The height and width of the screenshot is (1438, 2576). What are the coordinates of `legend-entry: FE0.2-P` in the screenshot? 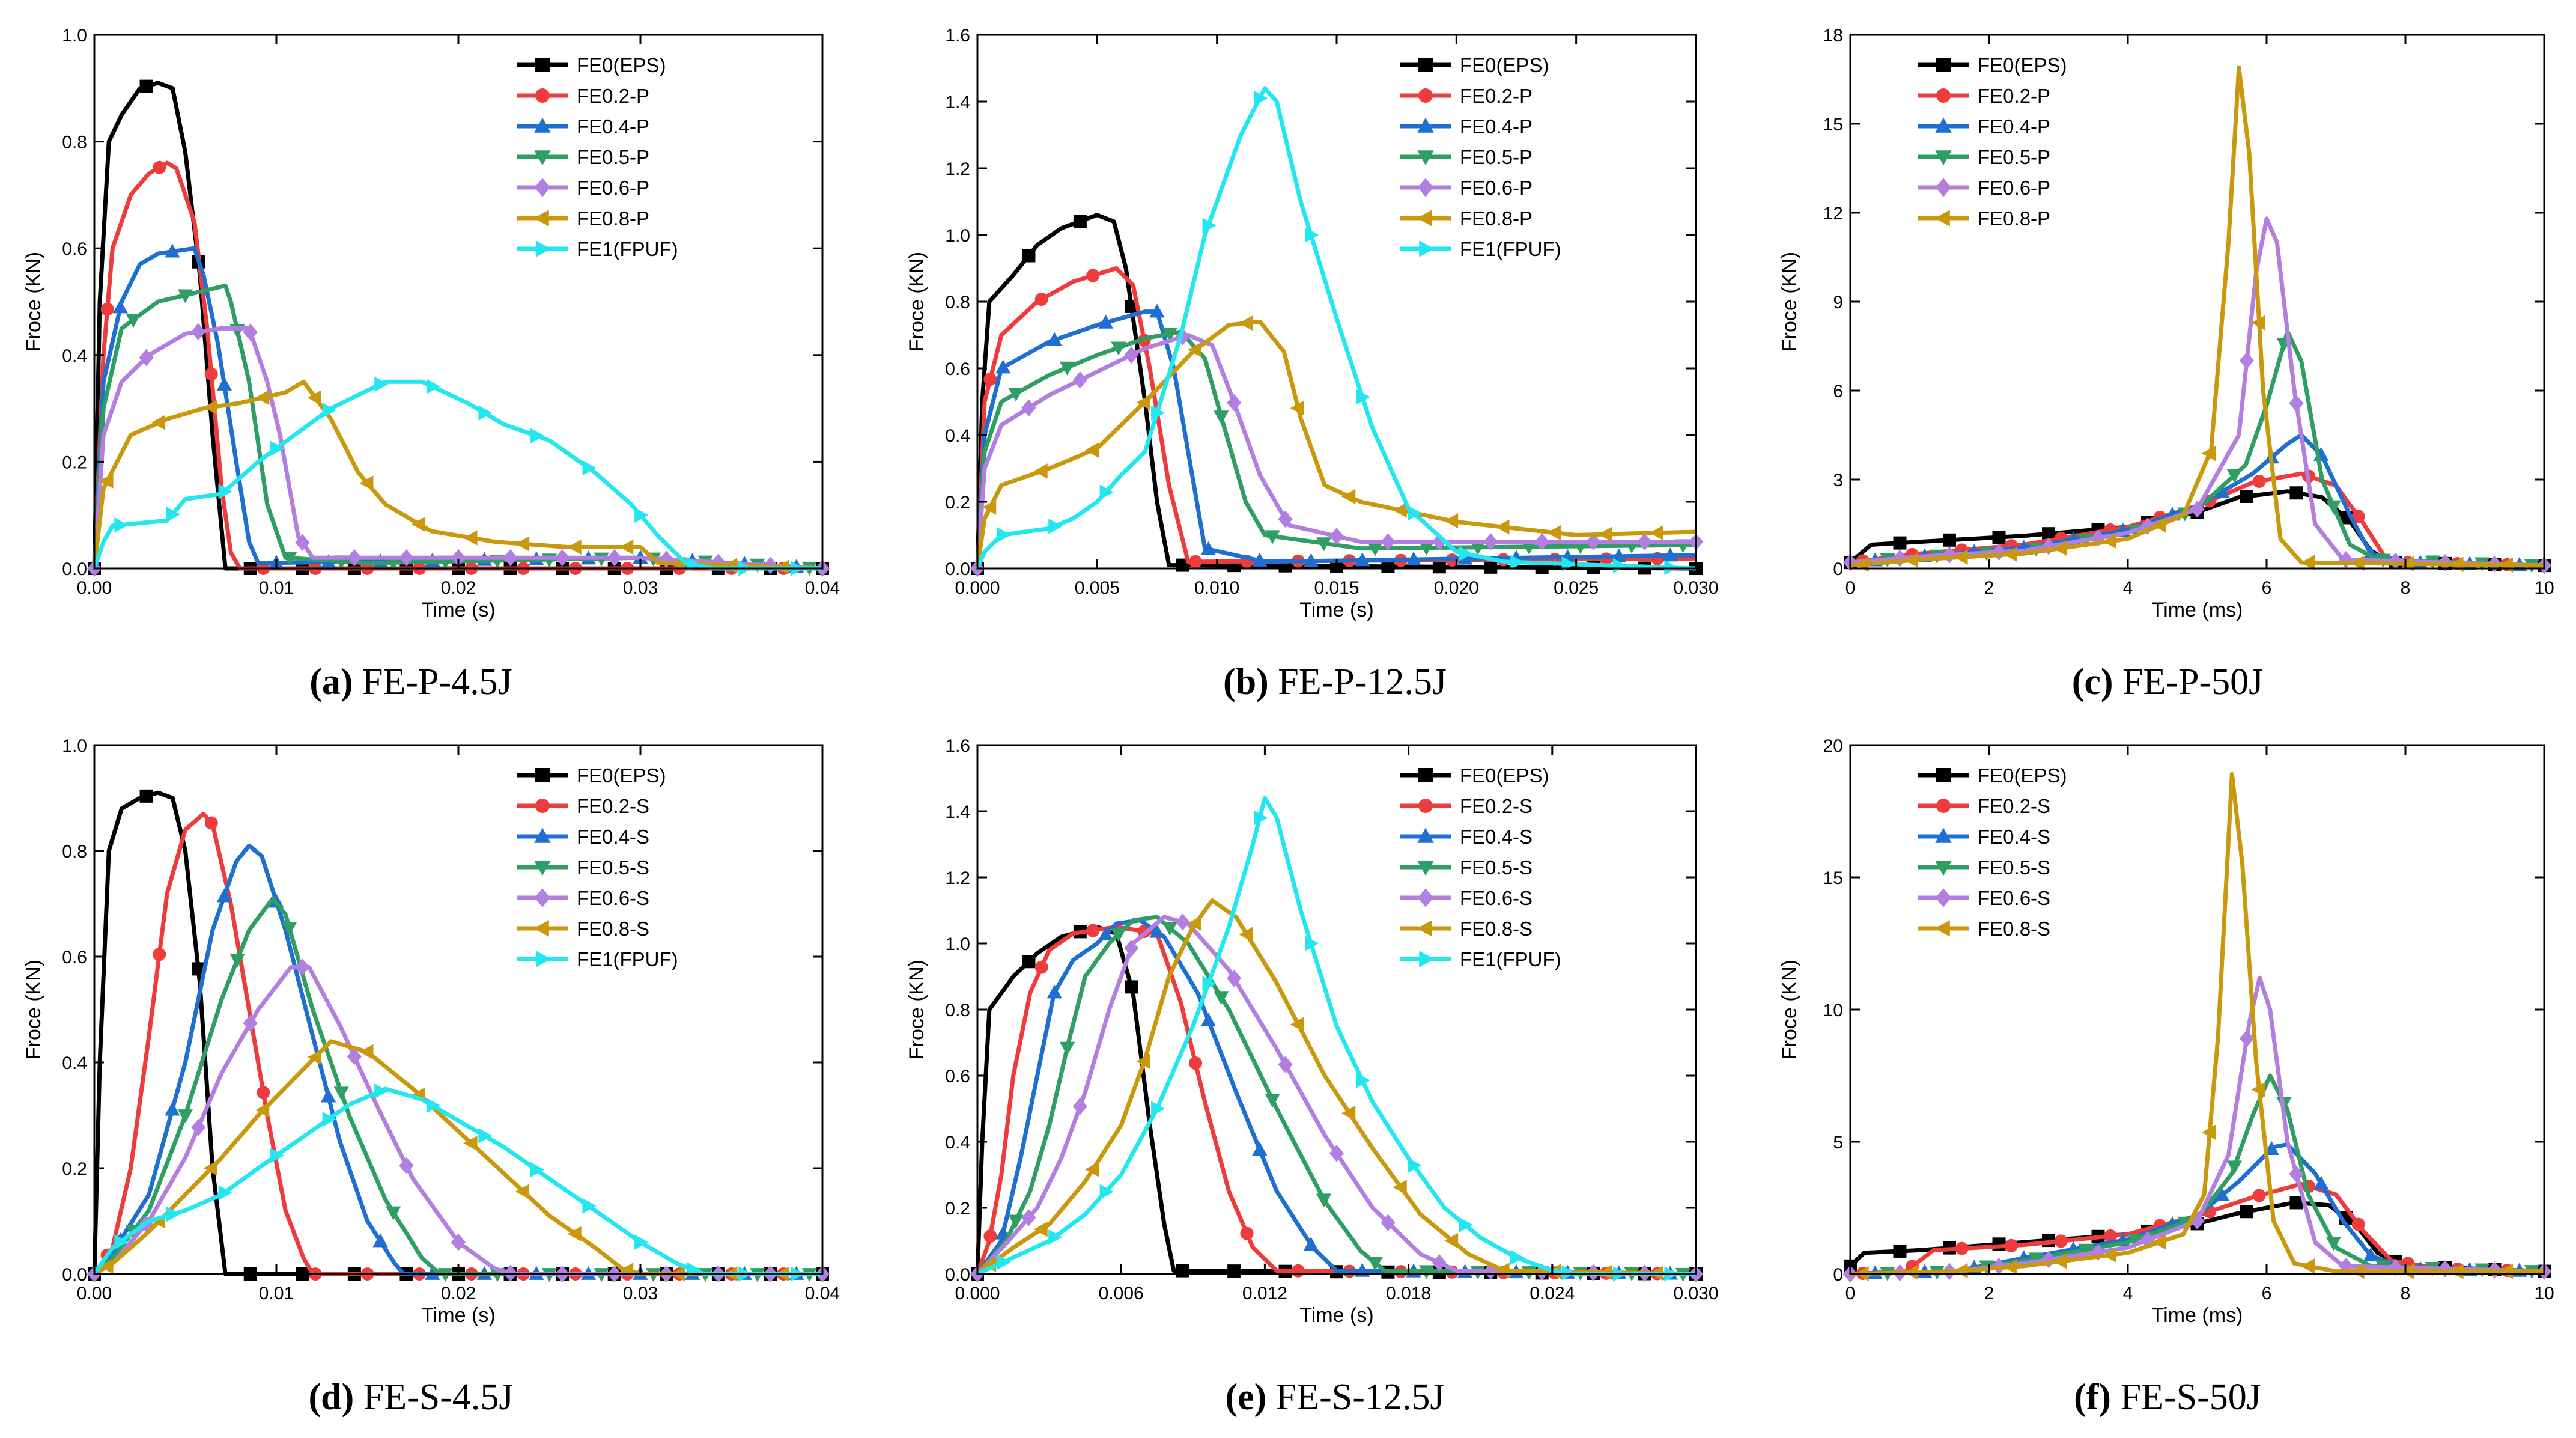 It's located at (1497, 96).